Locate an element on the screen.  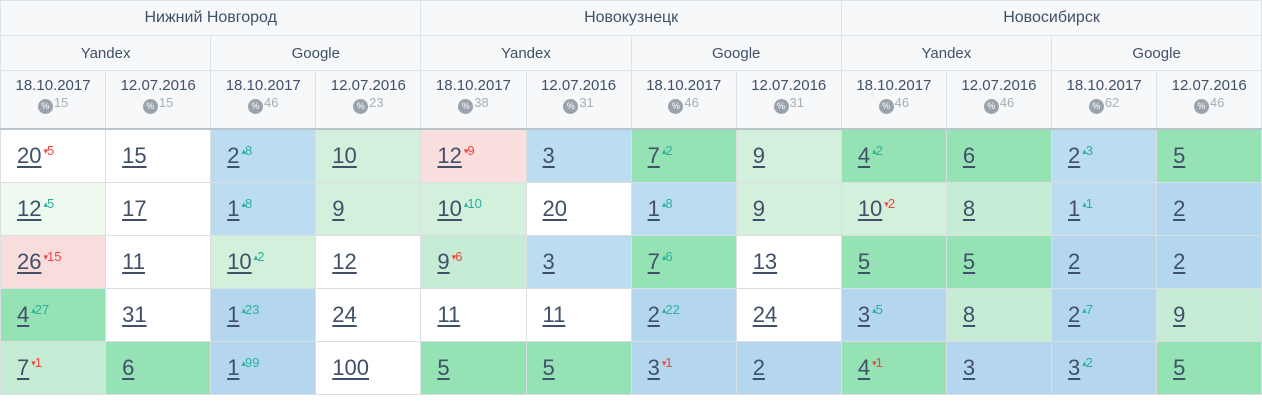
position-cell: 20 ▾5 is located at coordinates (53, 155).